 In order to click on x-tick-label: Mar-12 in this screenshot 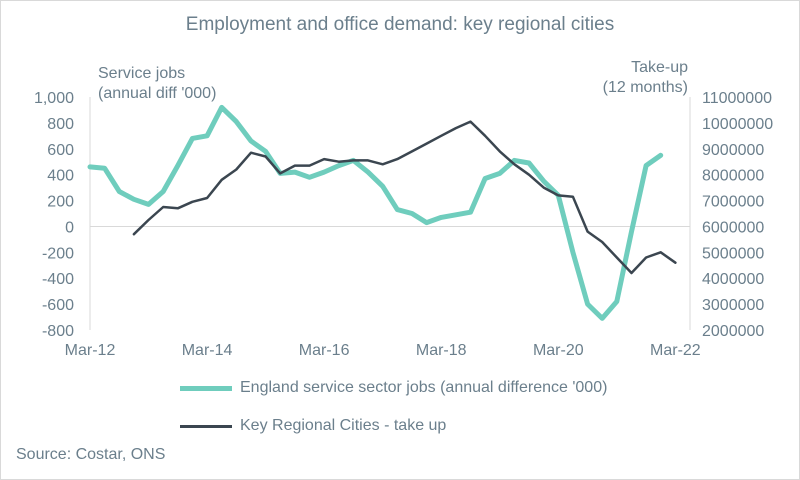, I will do `click(90, 350)`.